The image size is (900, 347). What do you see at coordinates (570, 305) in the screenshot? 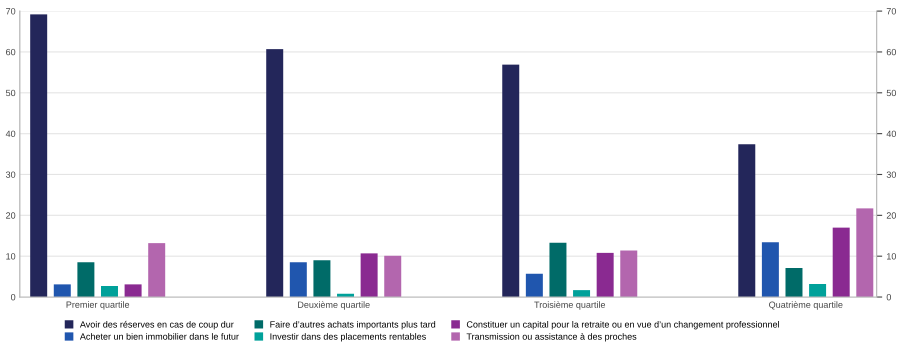
I see `x-tick-label: Troisième quartile` at bounding box center [570, 305].